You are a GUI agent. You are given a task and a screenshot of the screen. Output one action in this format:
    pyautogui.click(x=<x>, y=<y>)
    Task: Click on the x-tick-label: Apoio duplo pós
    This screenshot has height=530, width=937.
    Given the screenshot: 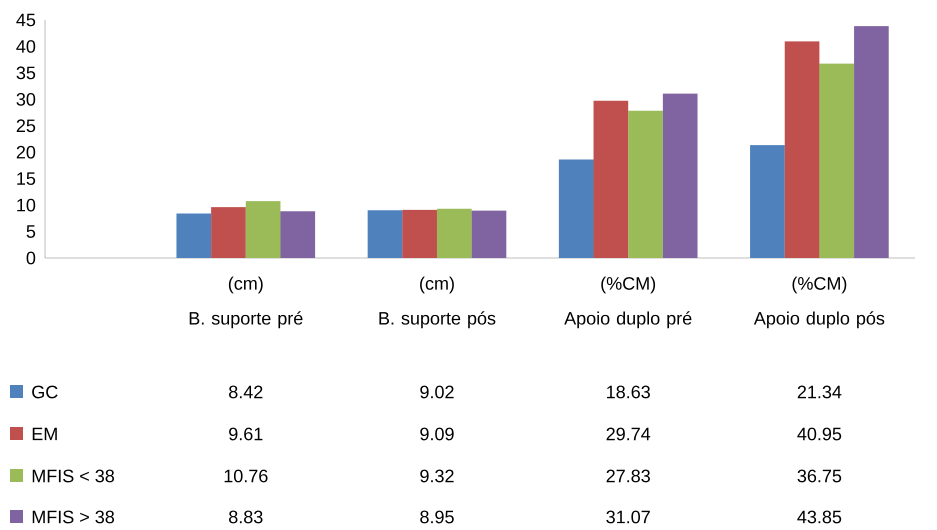 What is the action you would take?
    pyautogui.click(x=819, y=319)
    